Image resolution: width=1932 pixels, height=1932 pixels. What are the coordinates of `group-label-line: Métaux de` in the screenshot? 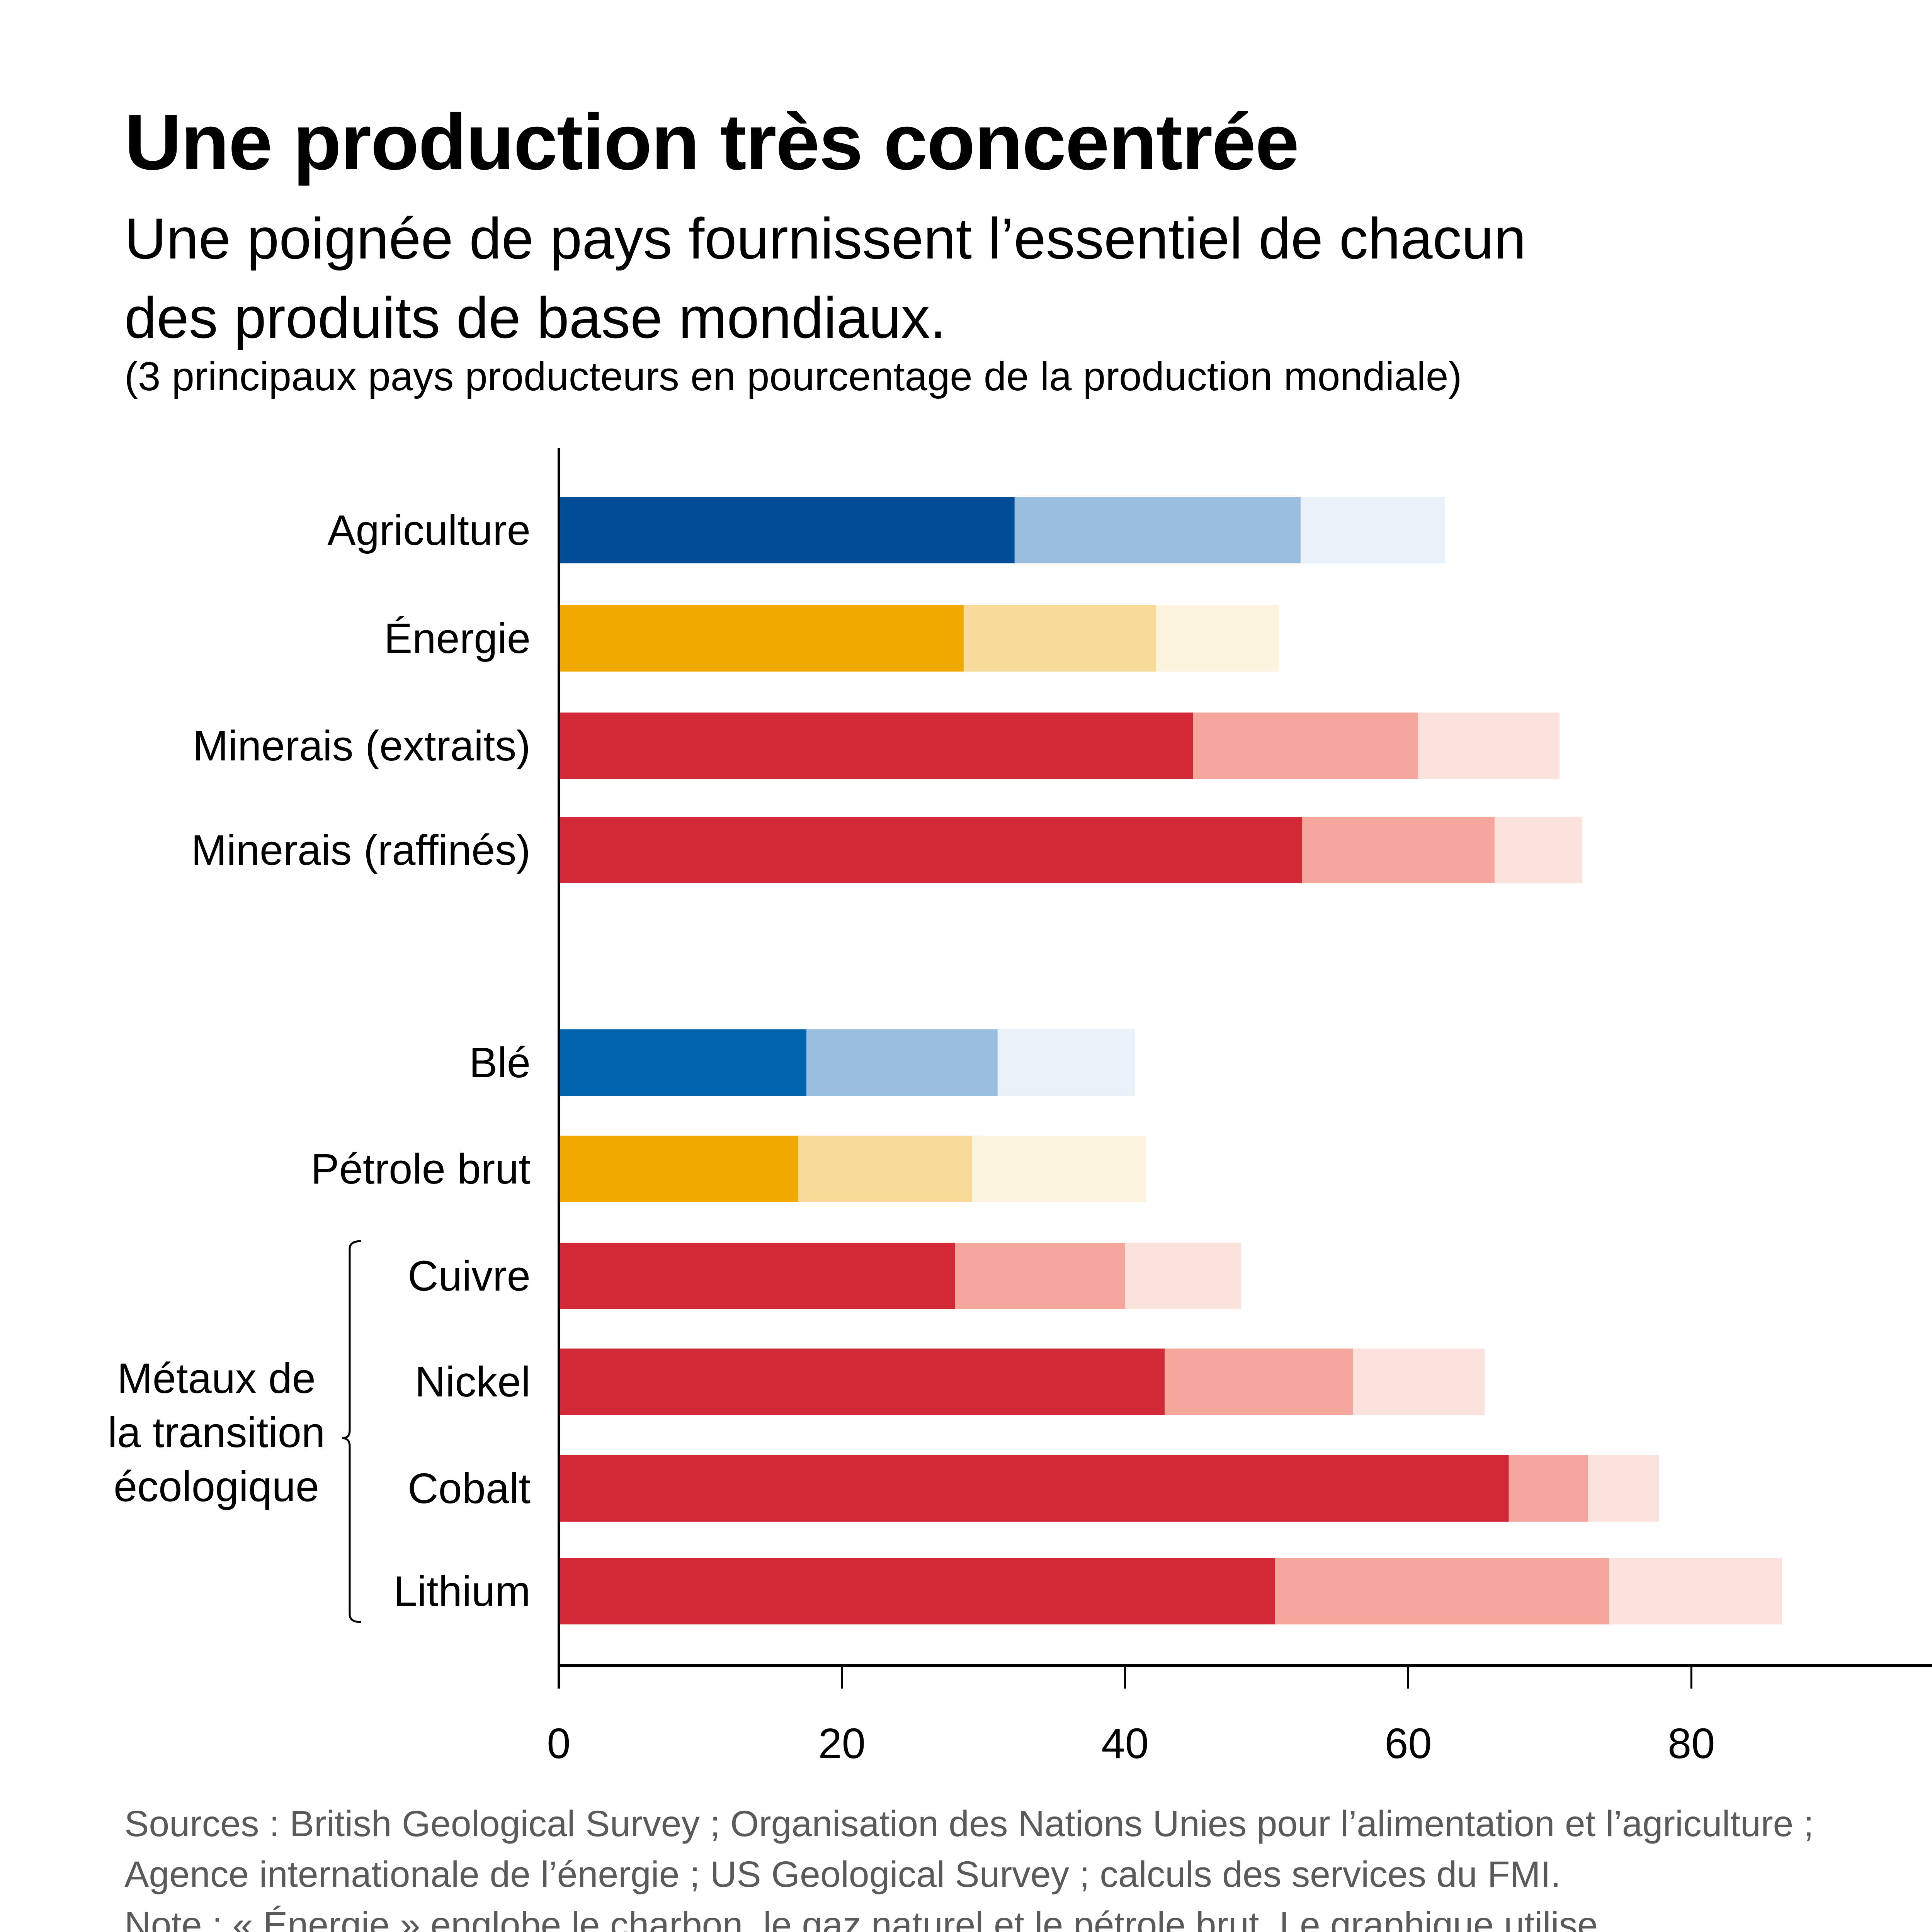 It's located at (216, 1378).